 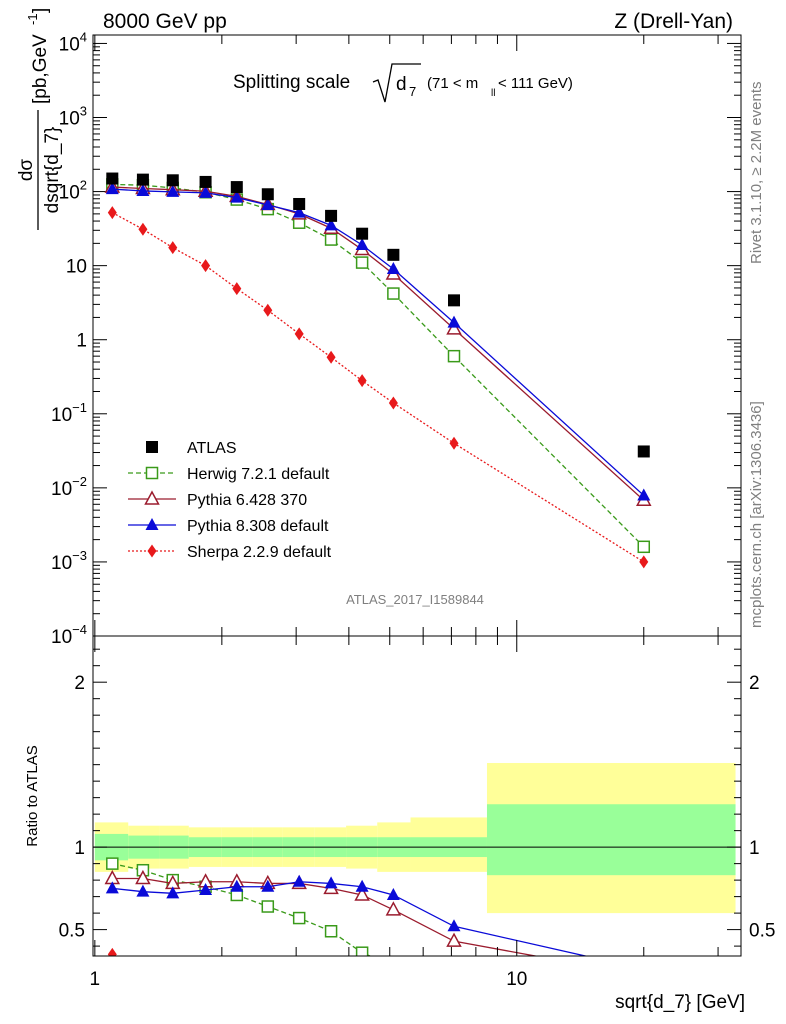 I want to click on band-inner, so click(x=611, y=840).